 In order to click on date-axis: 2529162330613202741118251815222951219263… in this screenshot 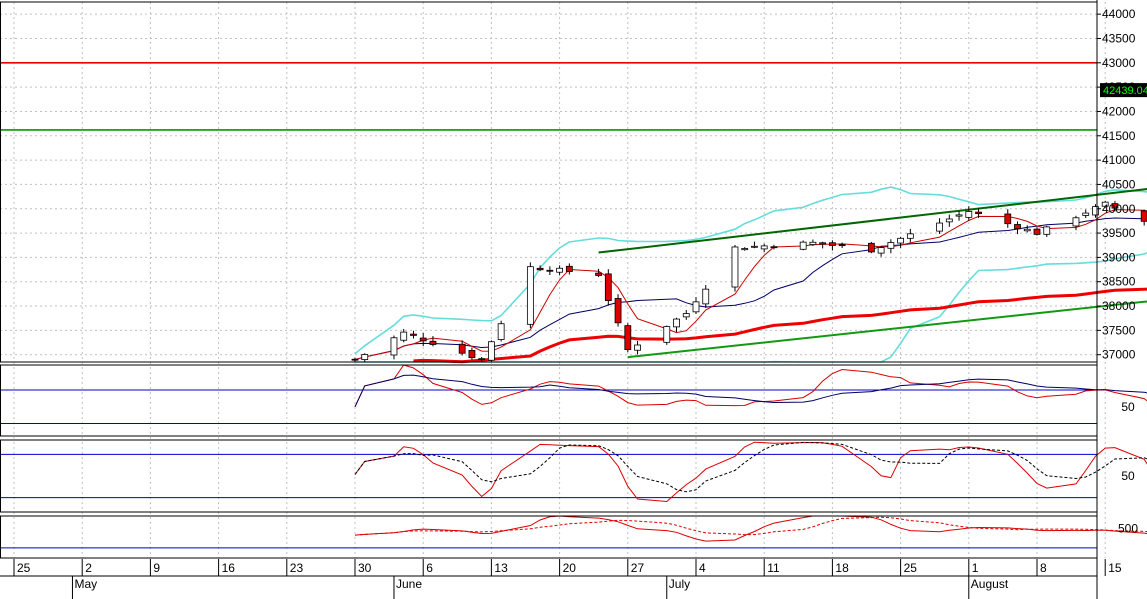, I will do `click(567, 579)`.